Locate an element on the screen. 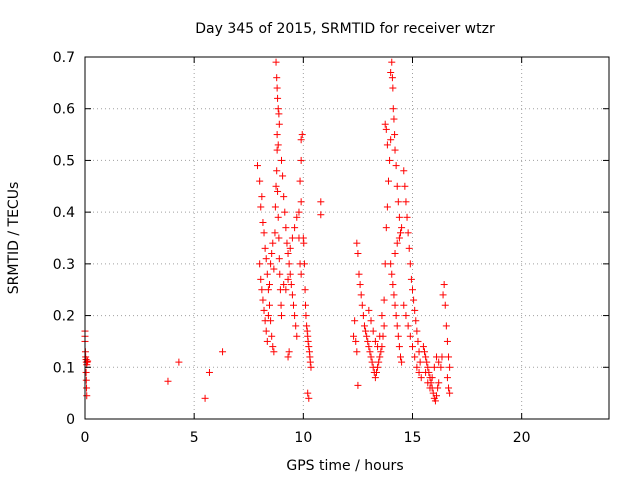  y-tick-label: 0.5 is located at coordinates (64, 161).